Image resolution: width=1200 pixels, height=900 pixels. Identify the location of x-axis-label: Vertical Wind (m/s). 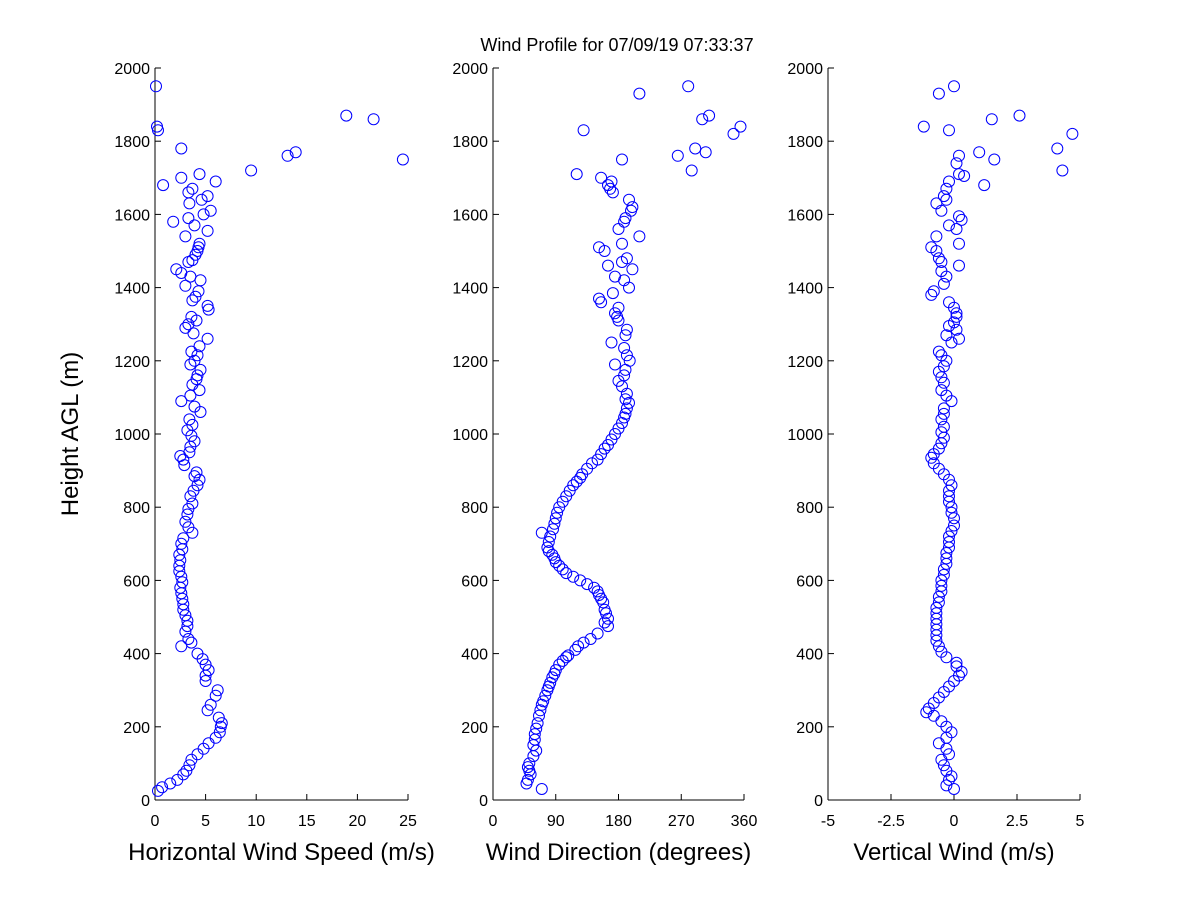
(953, 852).